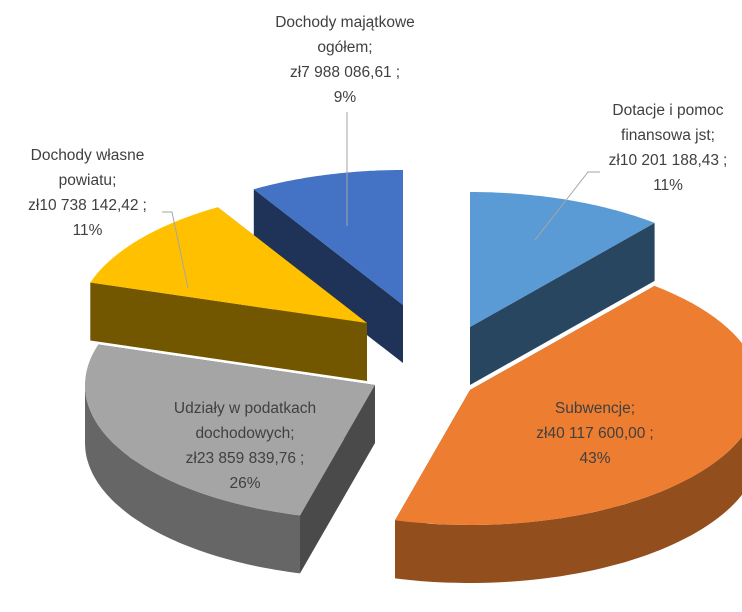 The image size is (742, 612). I want to click on value-label: zł7 988 086,61, so click(340, 72).